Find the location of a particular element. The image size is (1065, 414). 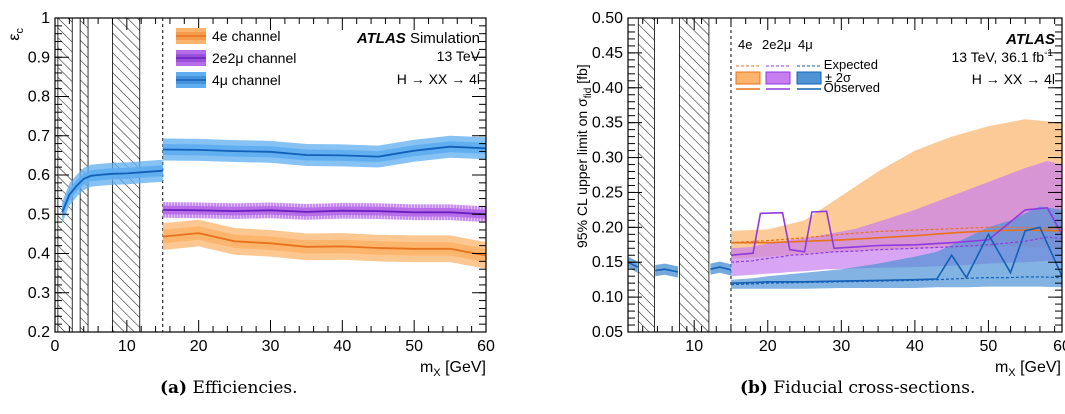

y-tick-label: 0.6 is located at coordinates (39, 175).